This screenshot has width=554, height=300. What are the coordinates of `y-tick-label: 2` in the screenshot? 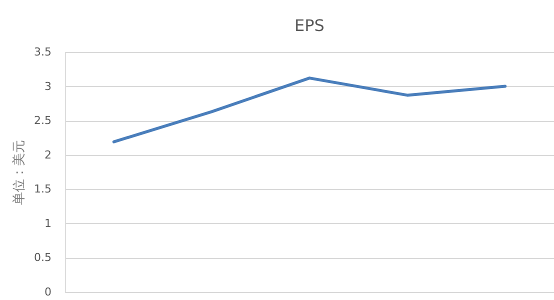 It's located at (48, 155).